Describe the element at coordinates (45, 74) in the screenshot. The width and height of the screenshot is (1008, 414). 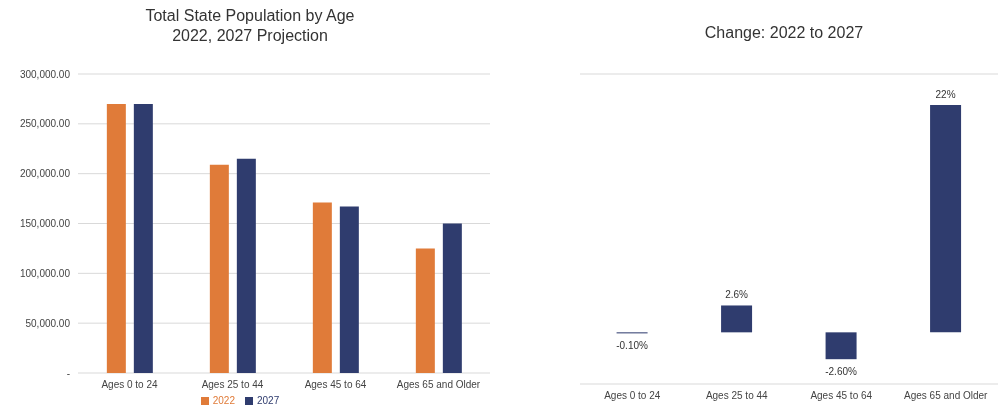
I see `y-tick-label: 300,000.00` at that location.